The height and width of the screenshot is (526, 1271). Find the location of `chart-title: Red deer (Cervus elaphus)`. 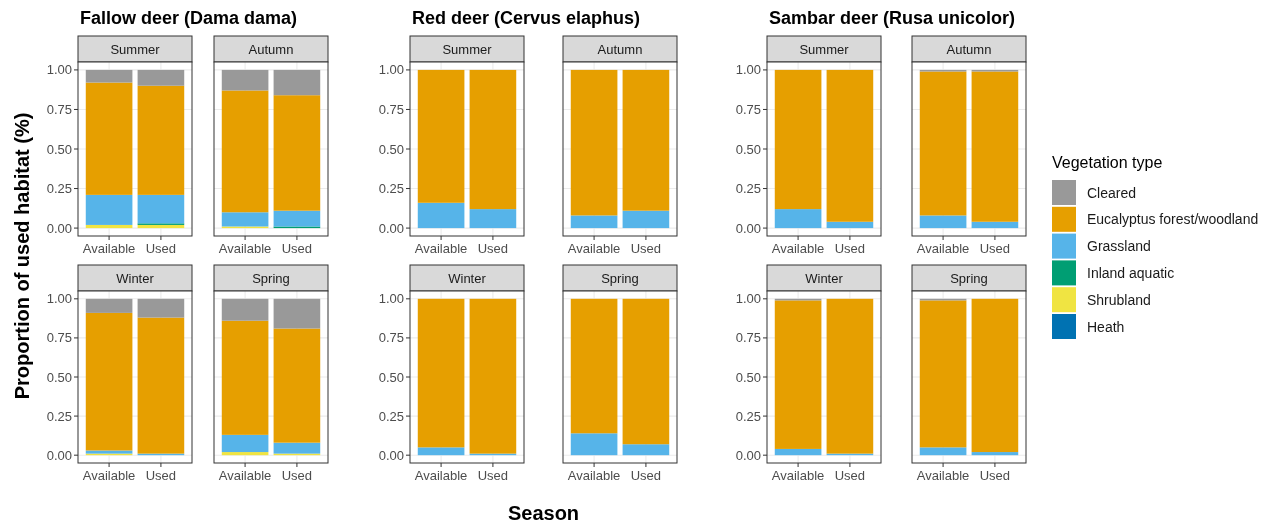

chart-title: Red deer (Cervus elaphus) is located at coordinates (526, 18).